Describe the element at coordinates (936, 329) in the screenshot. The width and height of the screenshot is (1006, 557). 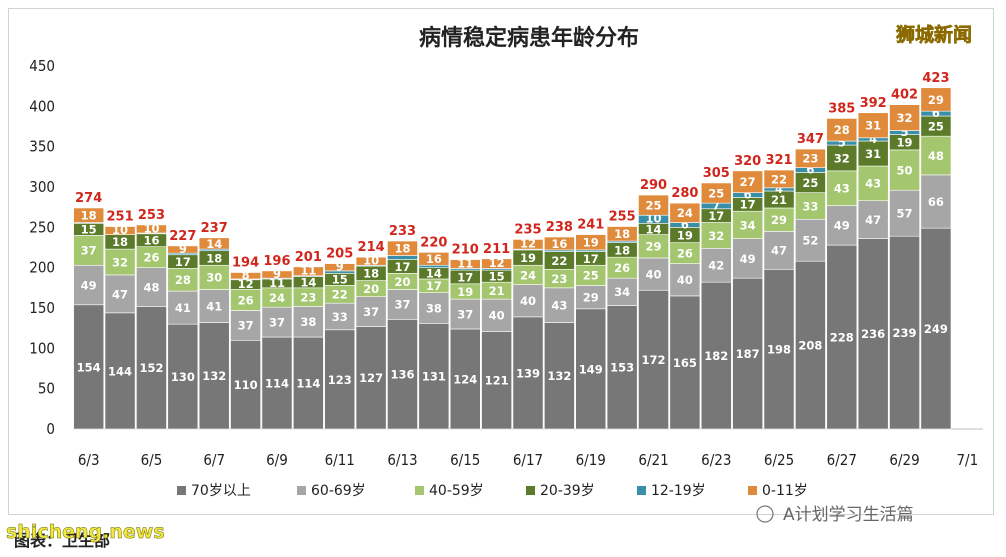
I see `segment-label: 249` at that location.